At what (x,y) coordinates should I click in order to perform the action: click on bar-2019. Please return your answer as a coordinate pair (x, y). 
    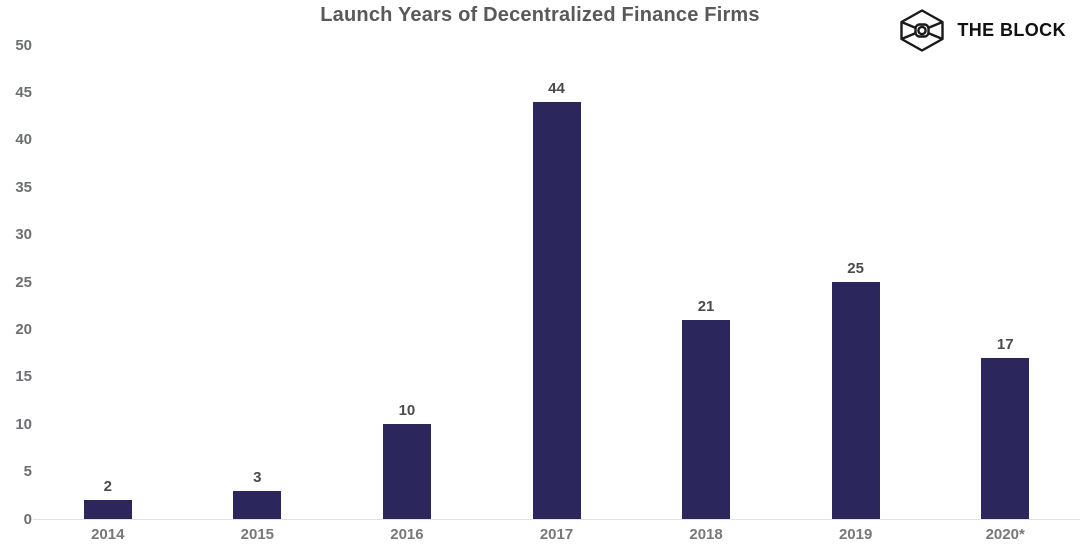
    Looking at the image, I should click on (855, 400).